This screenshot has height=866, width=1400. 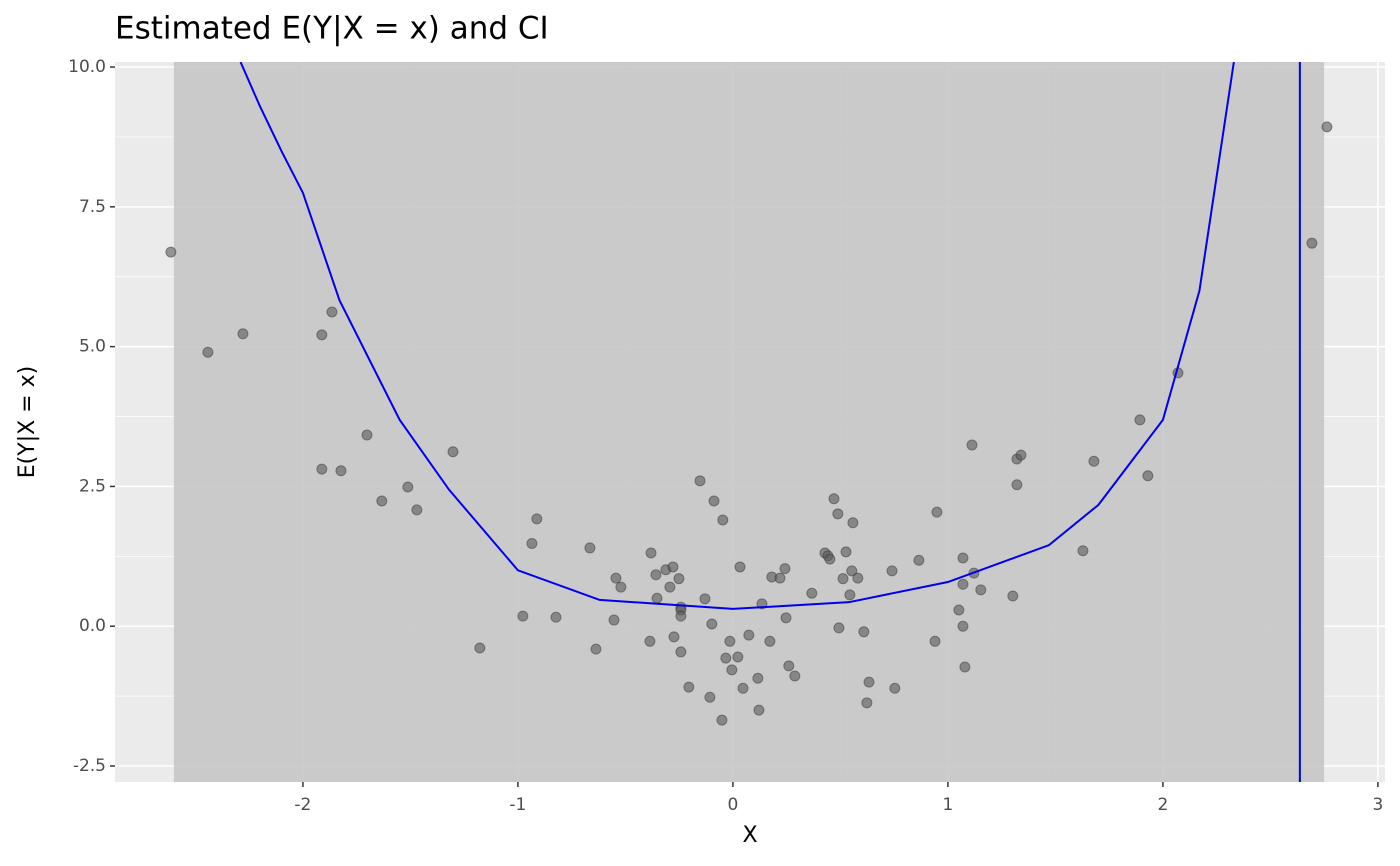 What do you see at coordinates (1162, 805) in the screenshot?
I see `x-tick-label: 2` at bounding box center [1162, 805].